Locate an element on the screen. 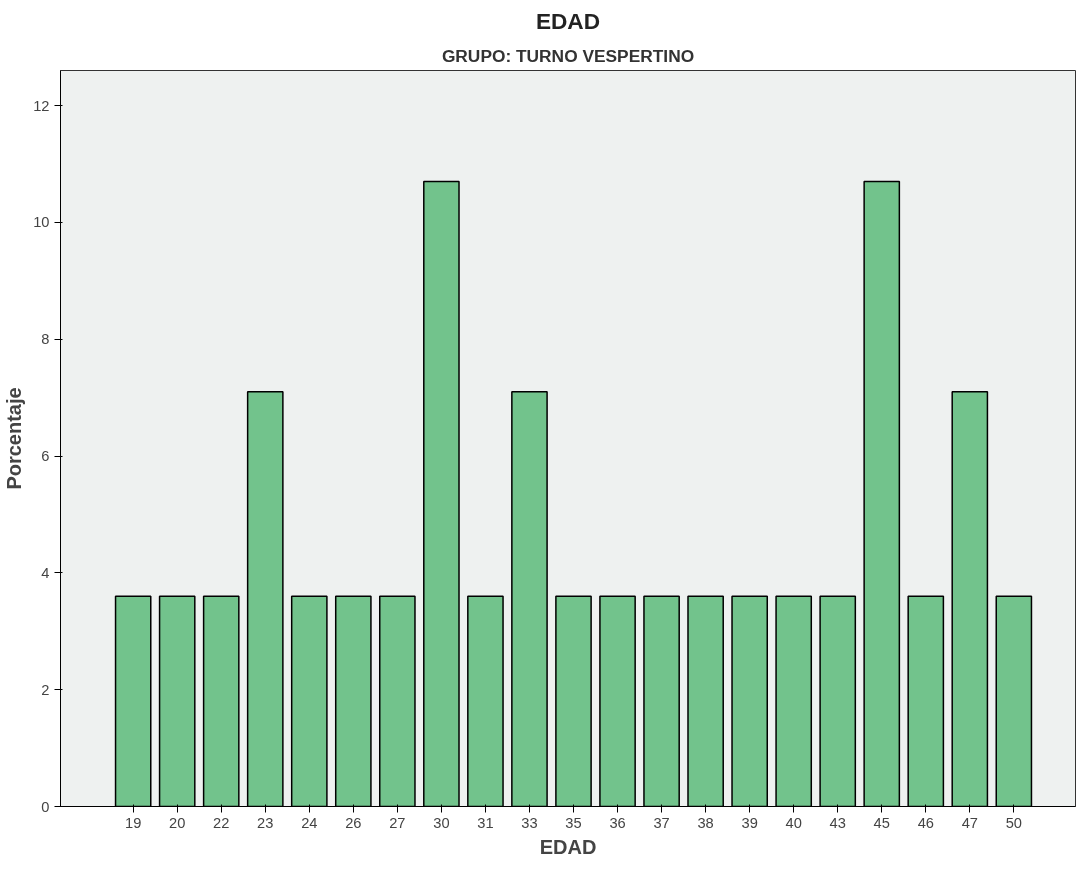 This screenshot has height=873, width=1090. x-tick-label: 45 is located at coordinates (881, 822).